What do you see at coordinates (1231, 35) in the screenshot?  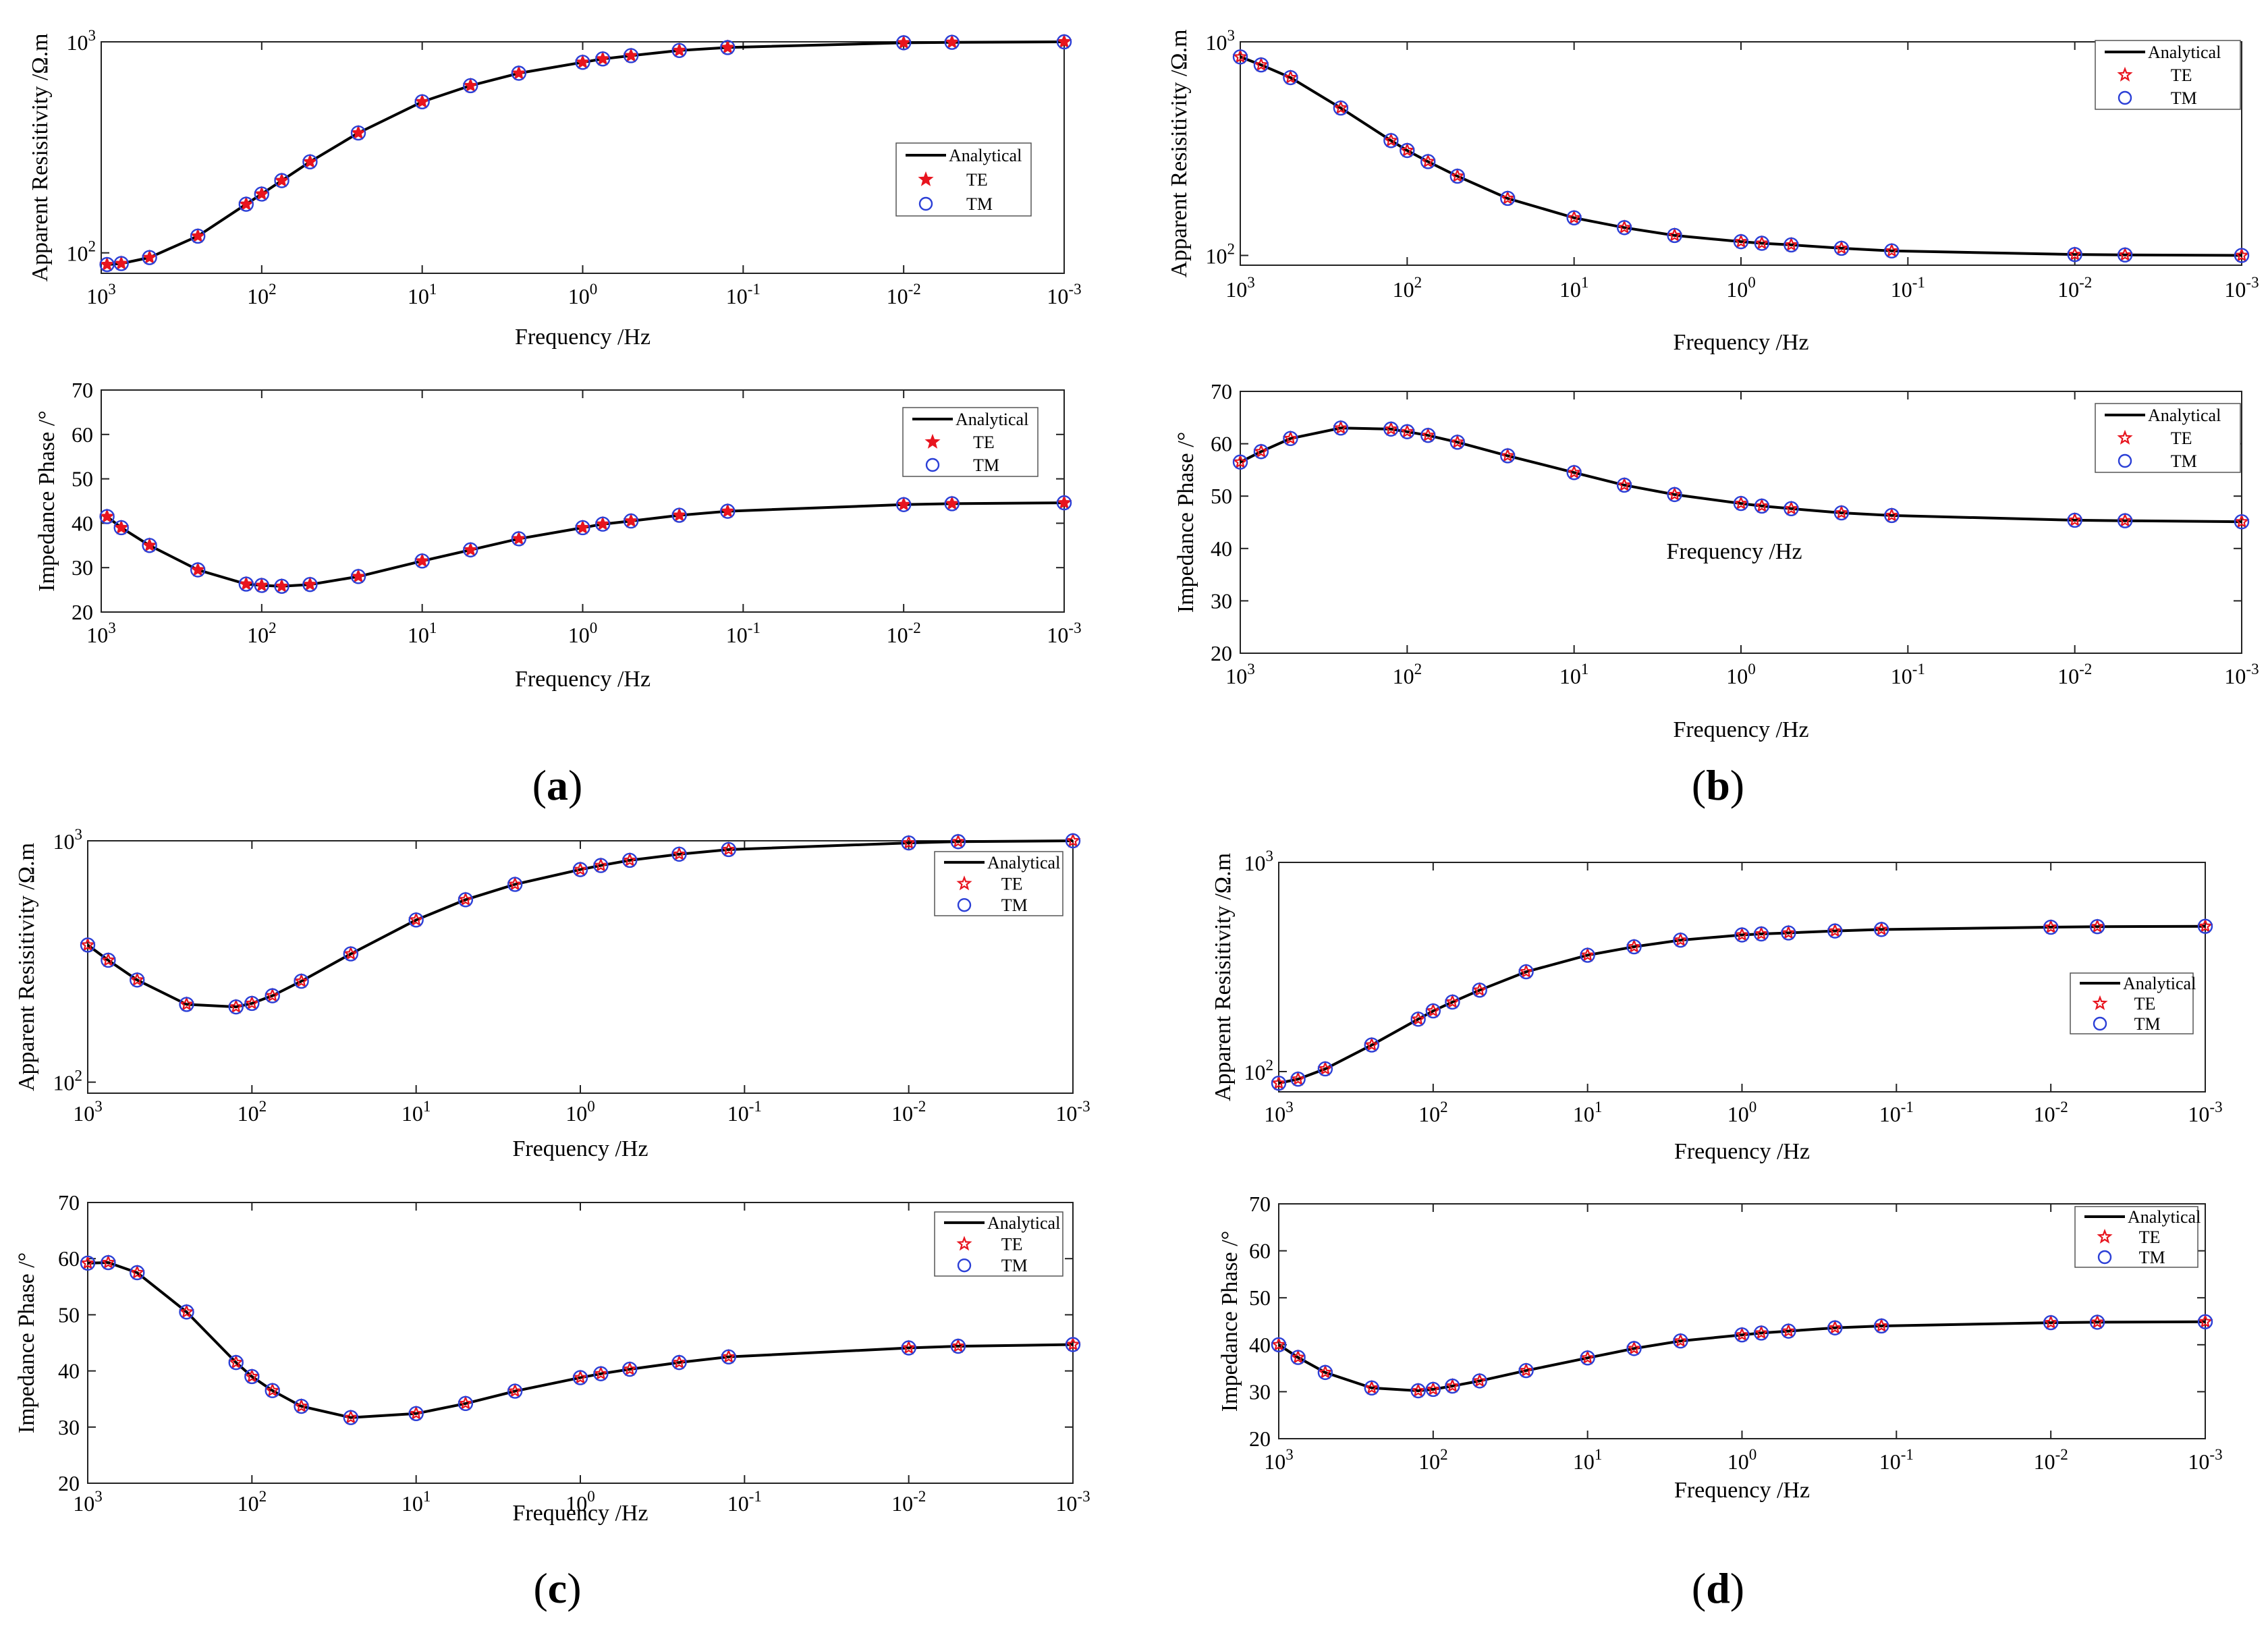 I see `y-tick-label-exponent: 3` at bounding box center [1231, 35].